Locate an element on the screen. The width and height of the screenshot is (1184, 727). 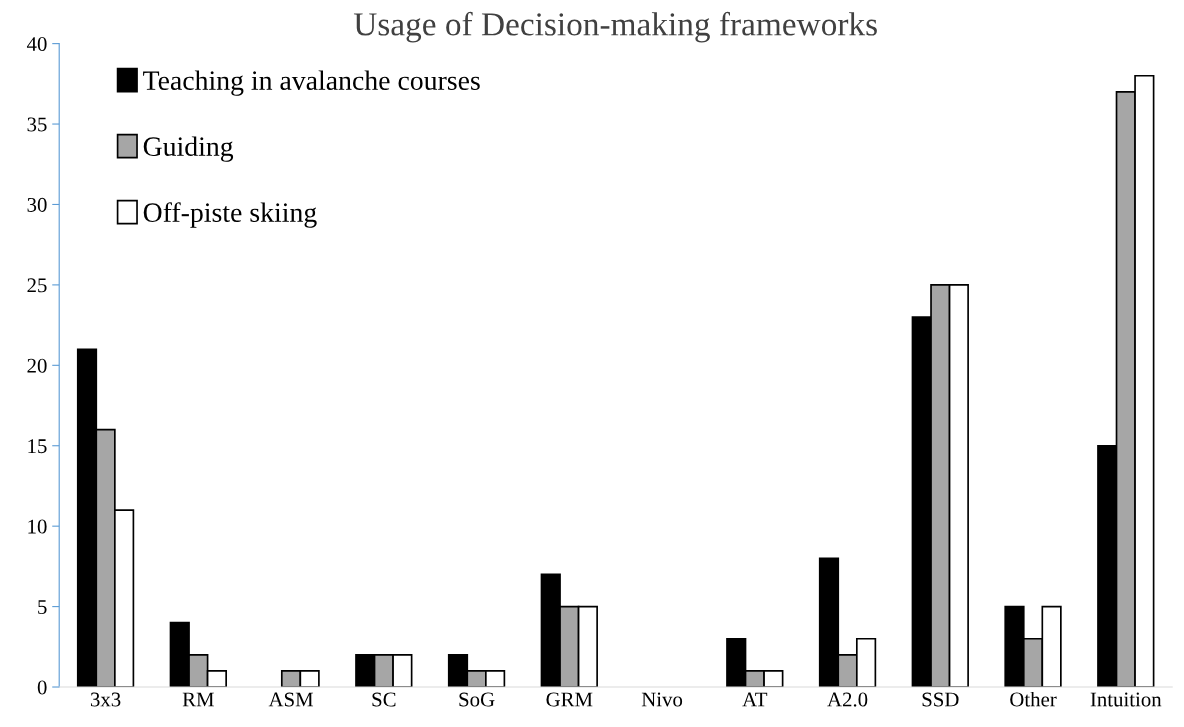
x-tick-label: 3x3 is located at coordinates (105, 699).